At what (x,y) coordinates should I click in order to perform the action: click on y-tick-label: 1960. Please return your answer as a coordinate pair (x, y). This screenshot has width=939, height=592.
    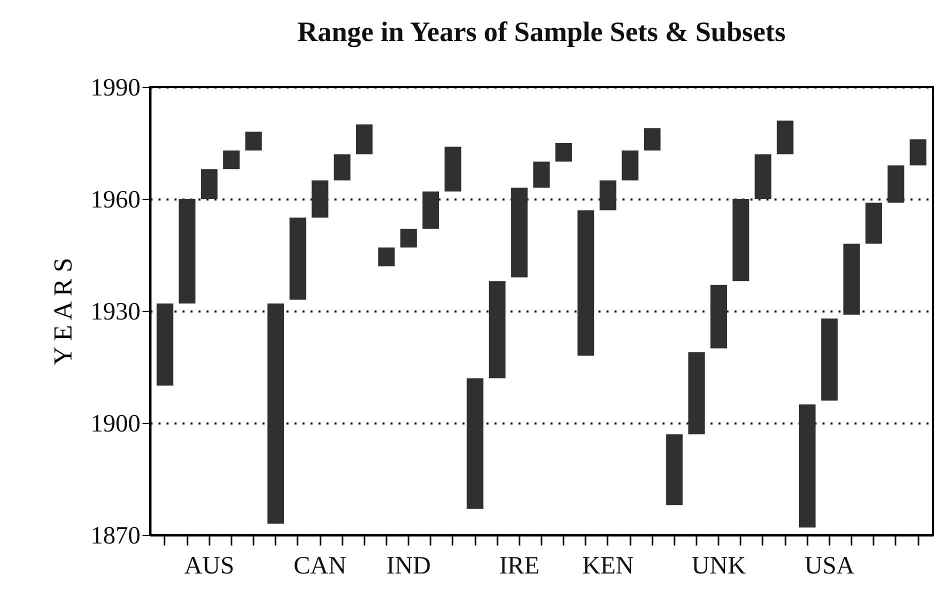
    Looking at the image, I should click on (115, 200).